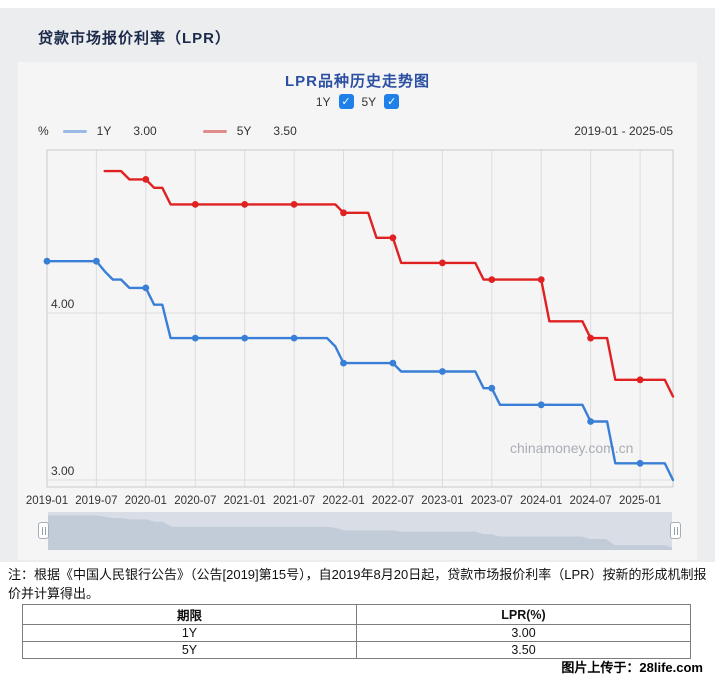  Describe the element at coordinates (189, 633) in the screenshot. I see `table-cell-term-1y: 1Y` at that location.